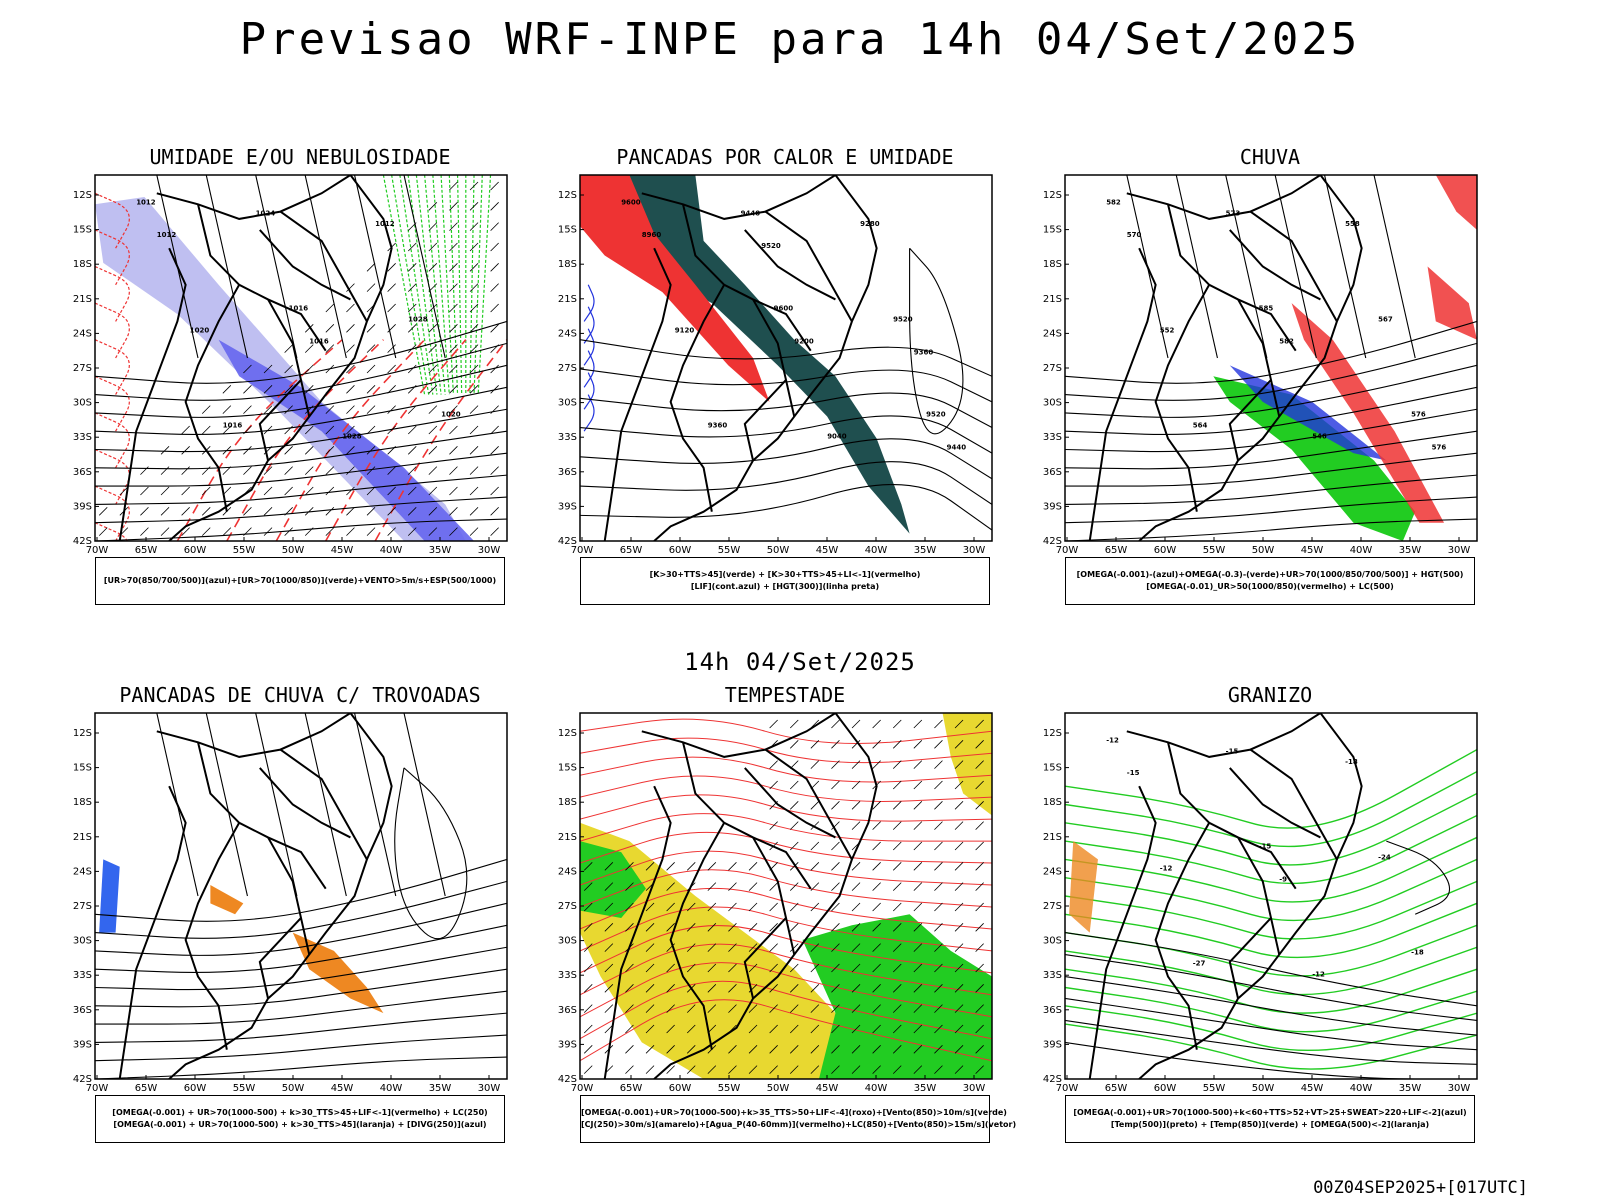 This screenshot has width=1600, height=1200. What do you see at coordinates (924, 352) in the screenshot?
I see `contour-label: 9360` at bounding box center [924, 352].